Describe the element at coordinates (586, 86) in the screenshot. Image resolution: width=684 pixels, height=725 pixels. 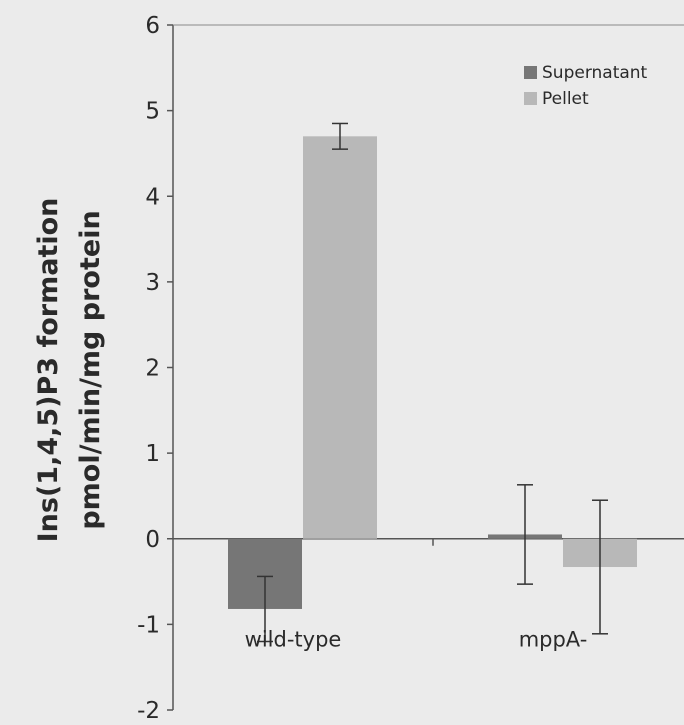
I see `legend: Supernatant Pellet` at that location.